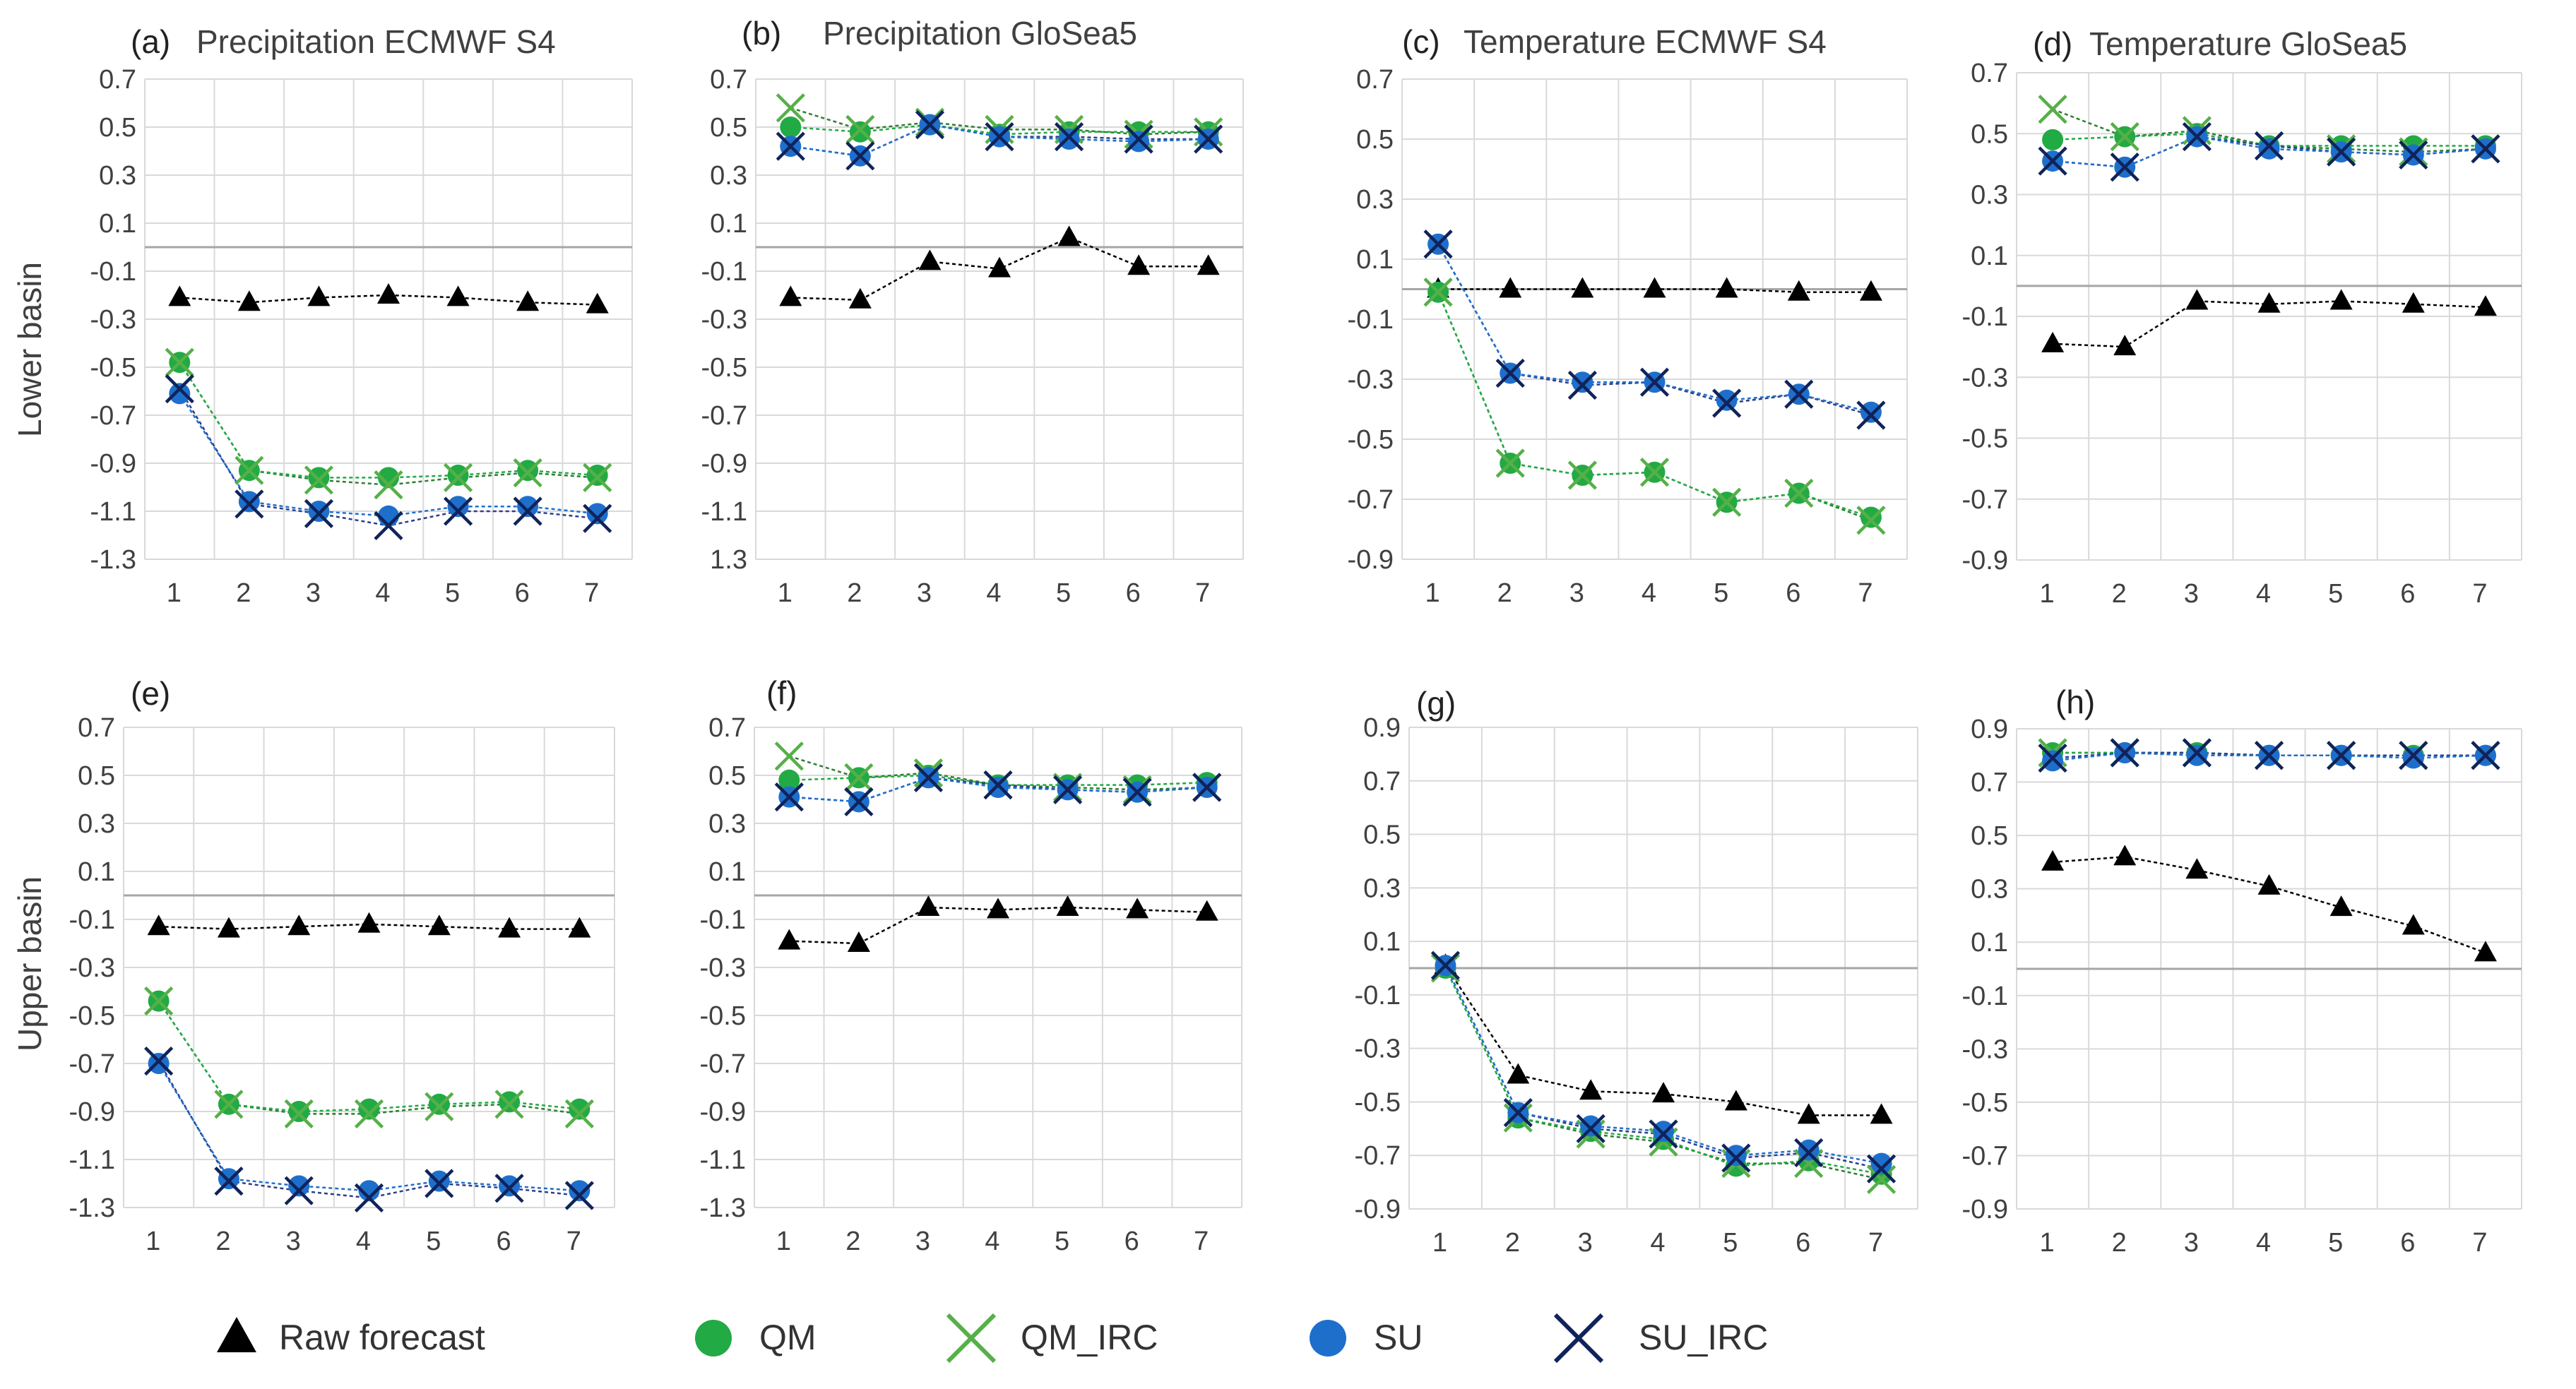  I want to click on legend-item-raw: Raw forecast, so click(351, 1337).